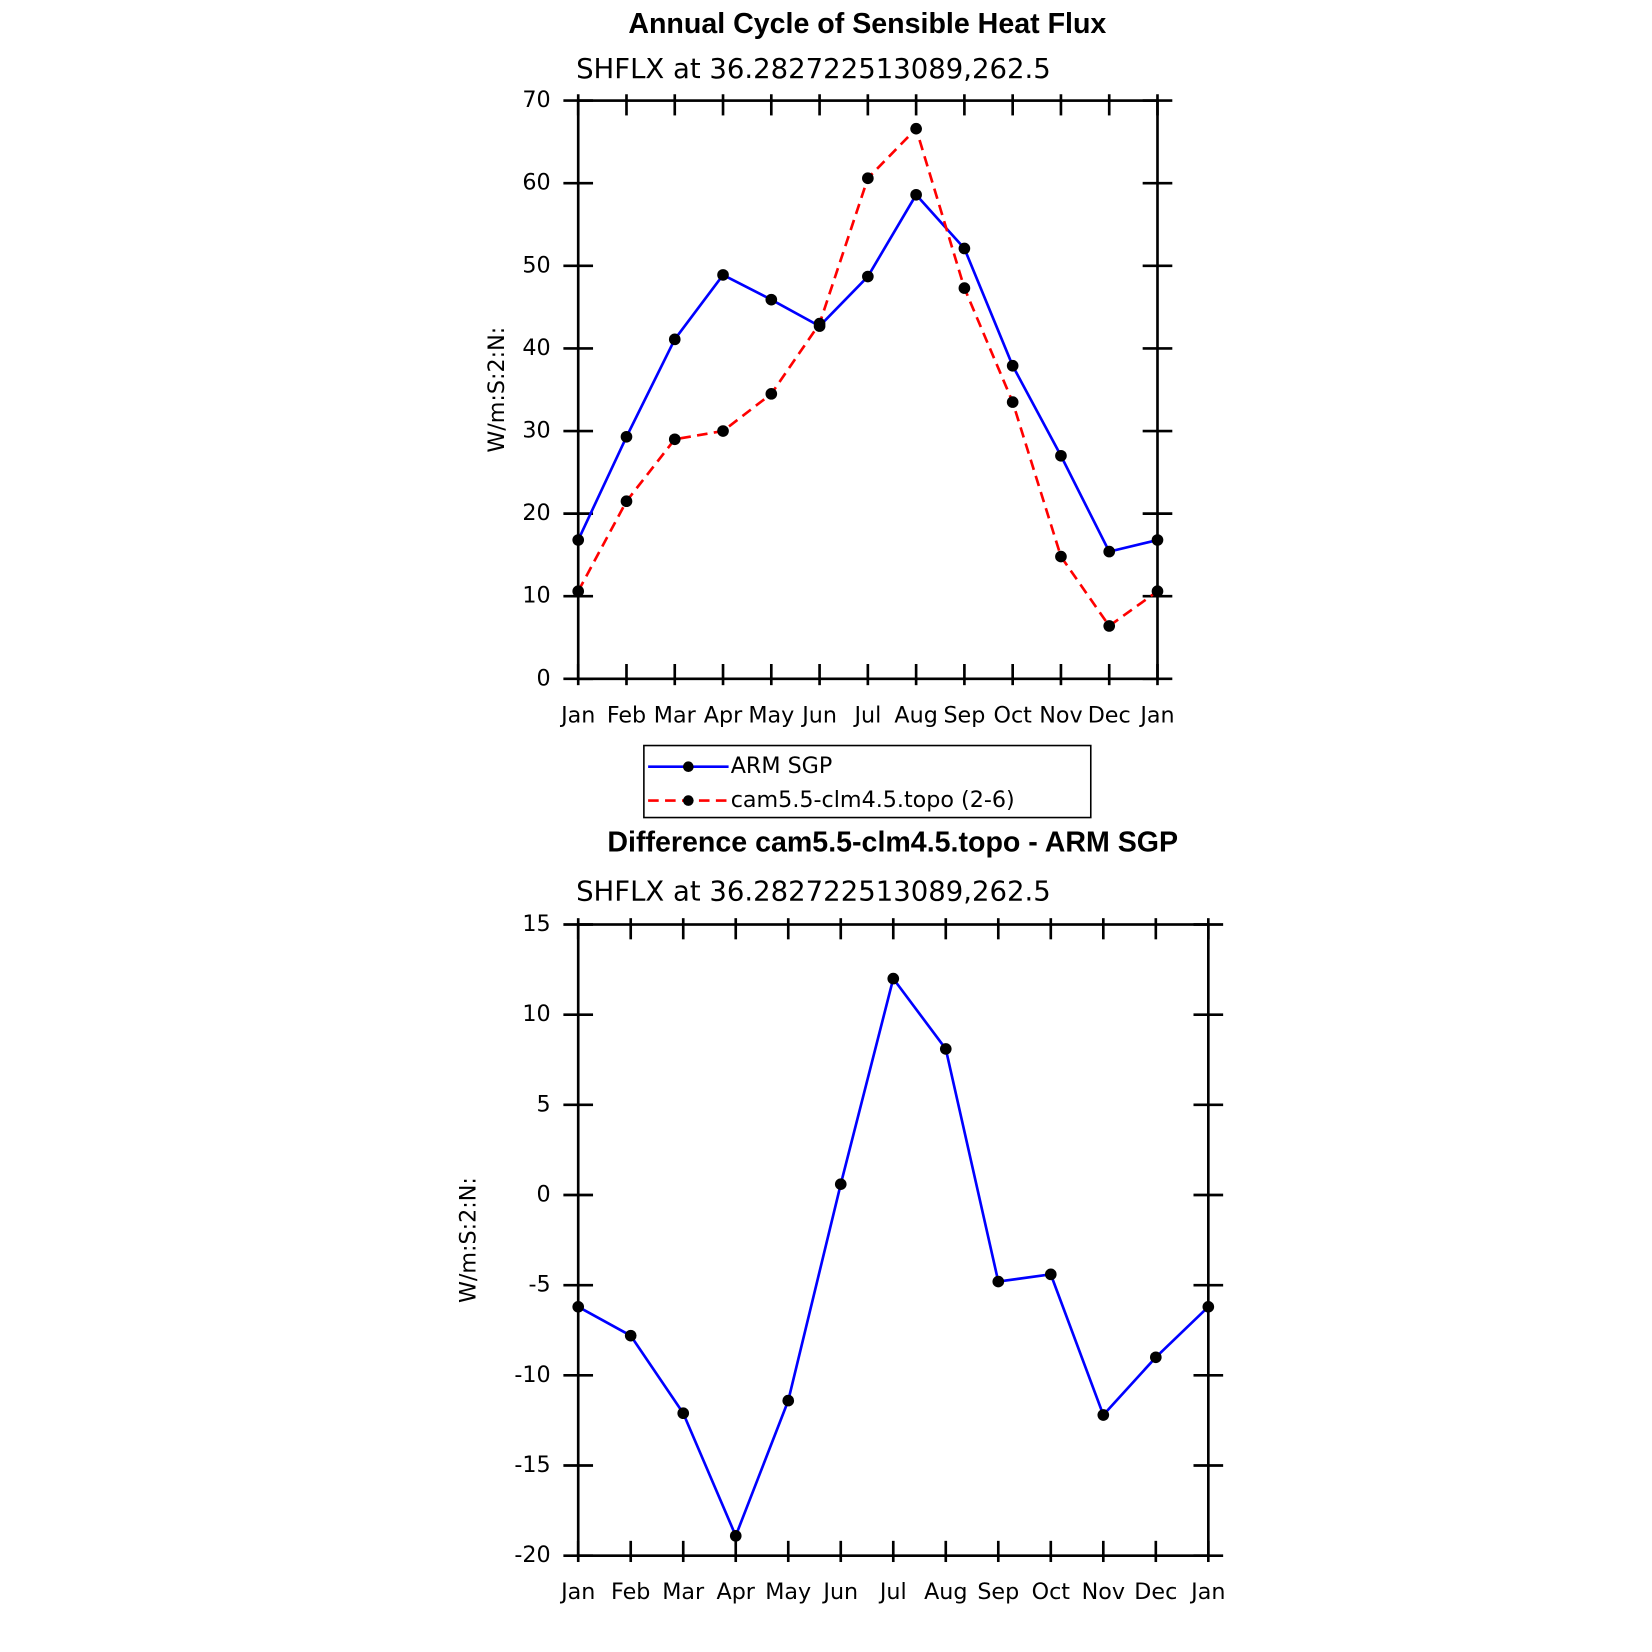 This screenshot has width=1652, height=1652. What do you see at coordinates (867, 24) in the screenshot?
I see `chart-title: Annual Cycle of Sensible Heat Flux` at bounding box center [867, 24].